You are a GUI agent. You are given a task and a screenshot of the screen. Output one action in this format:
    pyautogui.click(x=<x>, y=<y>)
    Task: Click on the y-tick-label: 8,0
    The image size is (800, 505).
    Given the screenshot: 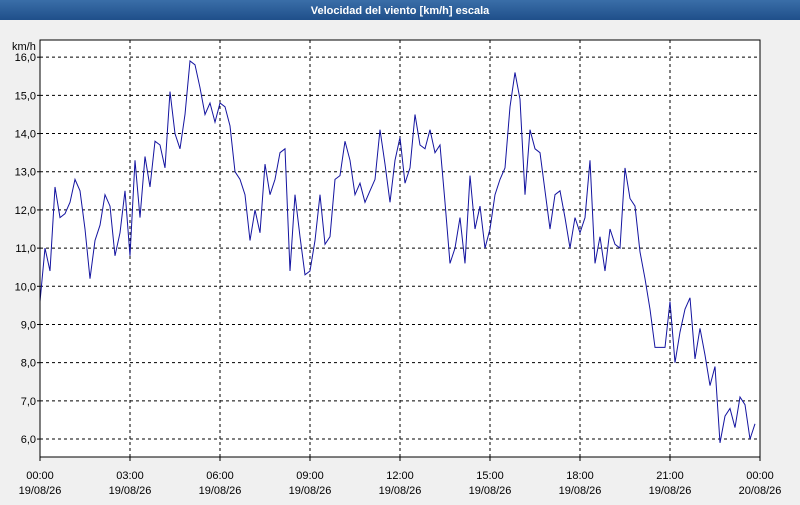 What is the action you would take?
    pyautogui.click(x=28, y=364)
    